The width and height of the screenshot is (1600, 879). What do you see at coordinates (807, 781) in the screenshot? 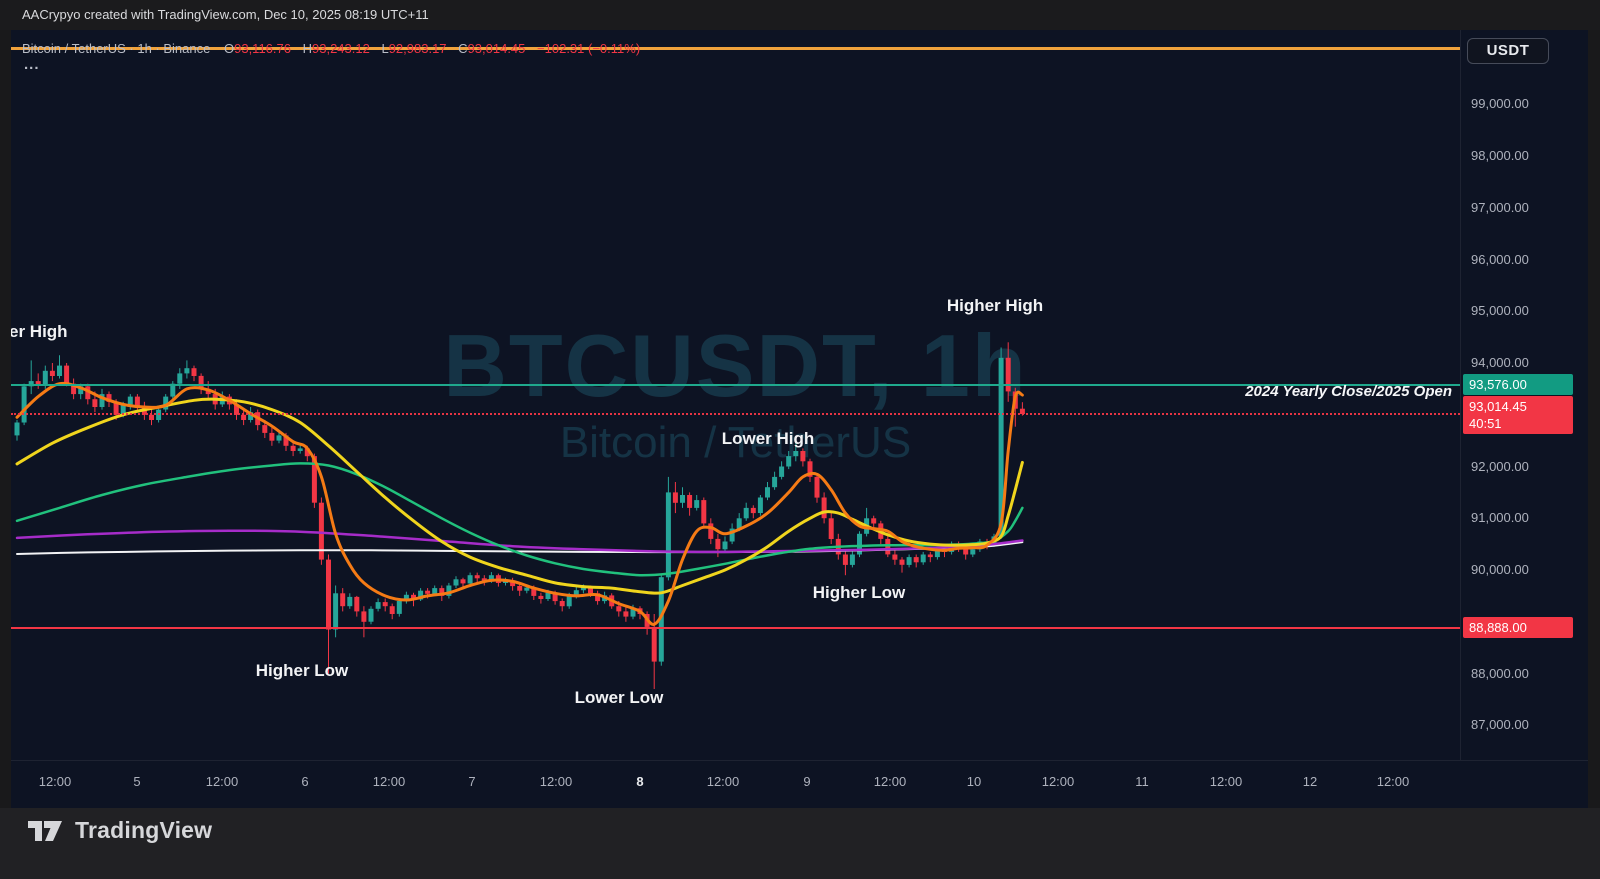
I see `time-tick: 9` at bounding box center [807, 781].